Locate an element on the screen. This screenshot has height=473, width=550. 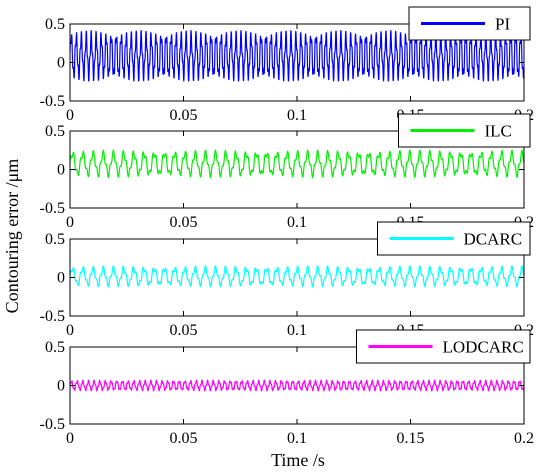
series-line-ilc is located at coordinates (297, 164).